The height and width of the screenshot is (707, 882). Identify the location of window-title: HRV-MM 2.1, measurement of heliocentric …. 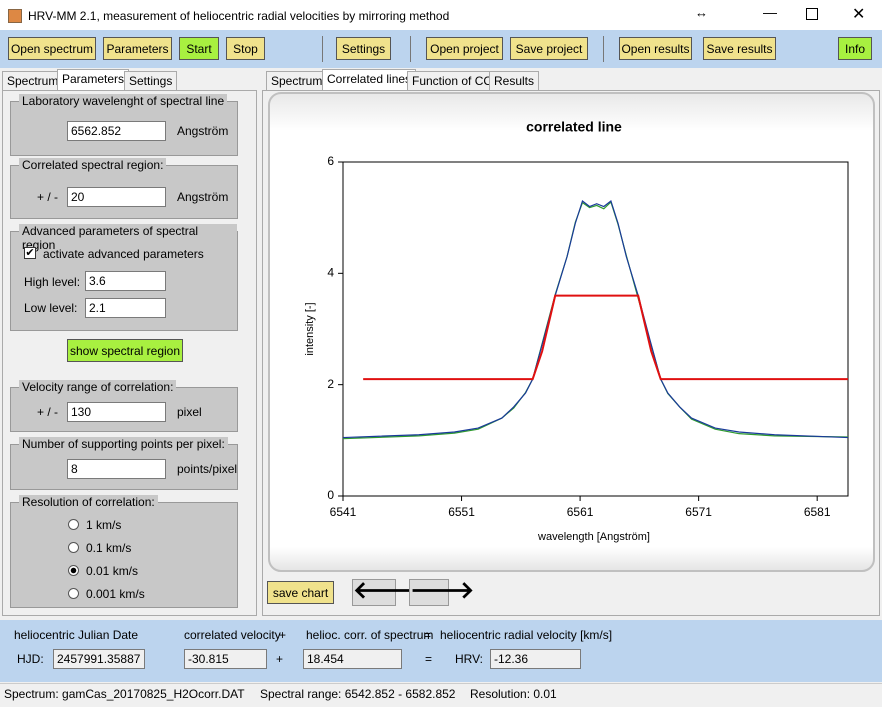
(239, 16).